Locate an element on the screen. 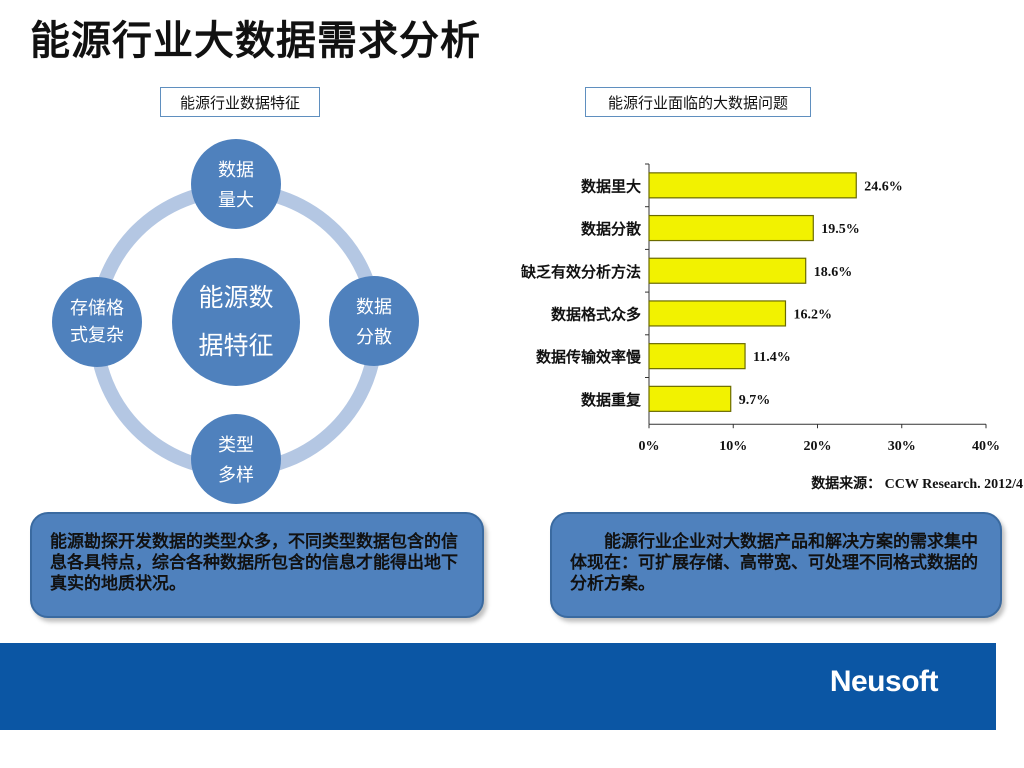  data-label: 19.5% is located at coordinates (840, 229).